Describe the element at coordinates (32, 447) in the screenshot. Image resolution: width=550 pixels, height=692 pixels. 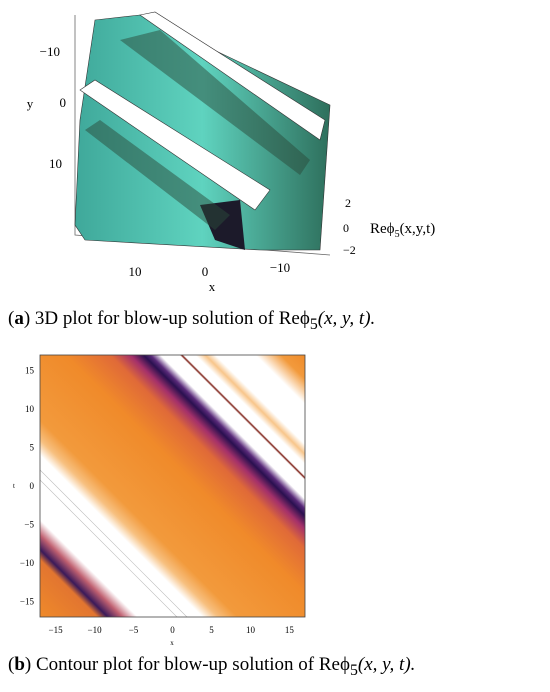
I see `y-tick-label: 5` at that location.